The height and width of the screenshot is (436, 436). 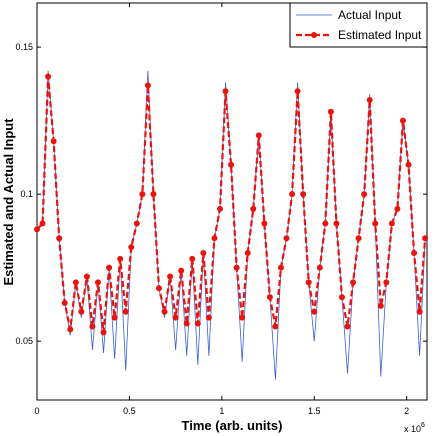 I want to click on legend-marker, so click(x=314, y=35).